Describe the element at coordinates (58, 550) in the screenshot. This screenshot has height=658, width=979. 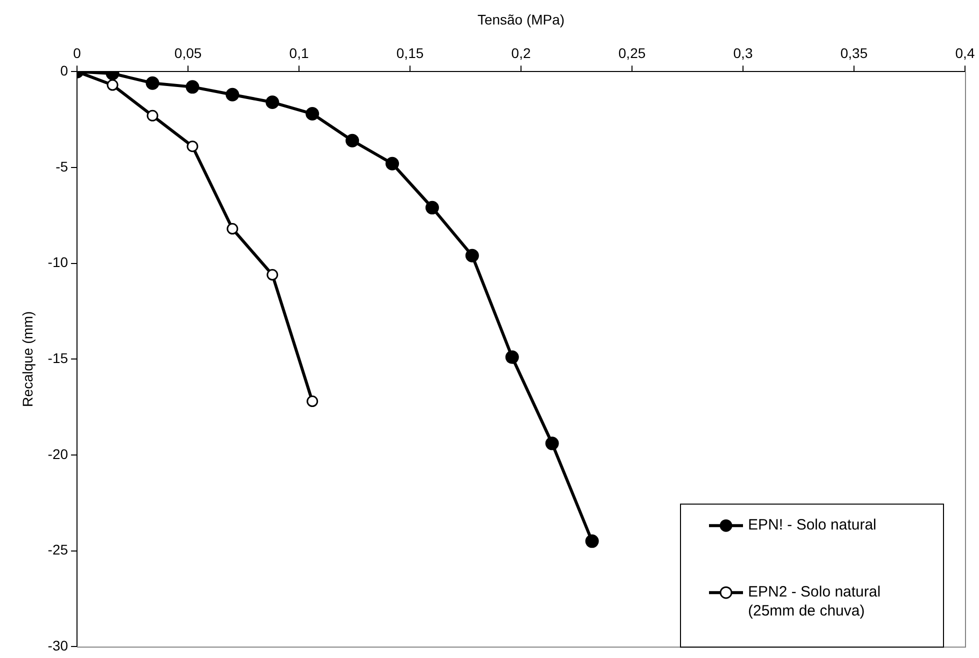
I see `y-tick-label: -25` at that location.